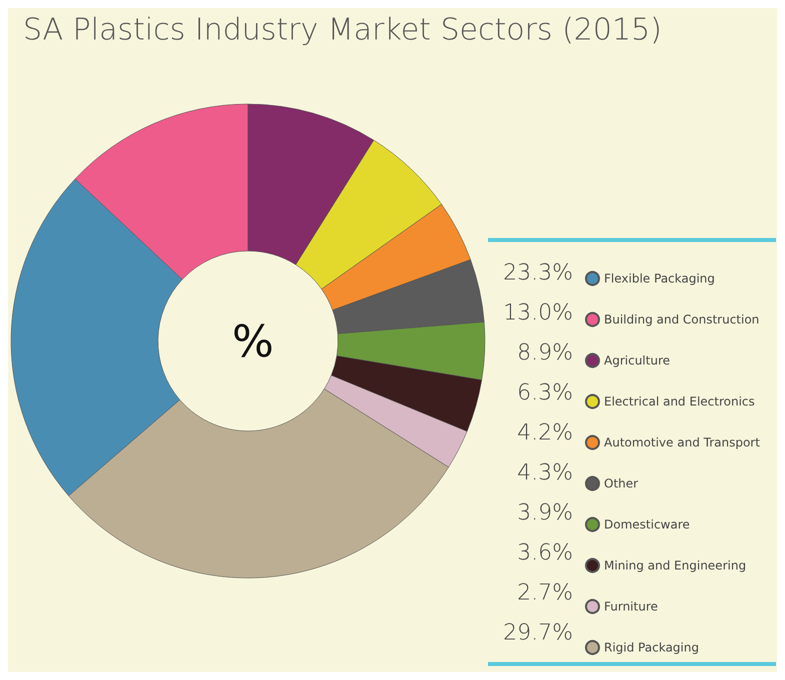 Image resolution: width=785 pixels, height=680 pixels. Describe the element at coordinates (675, 565) in the screenshot. I see `legend-label: Mining and Engineering` at that location.